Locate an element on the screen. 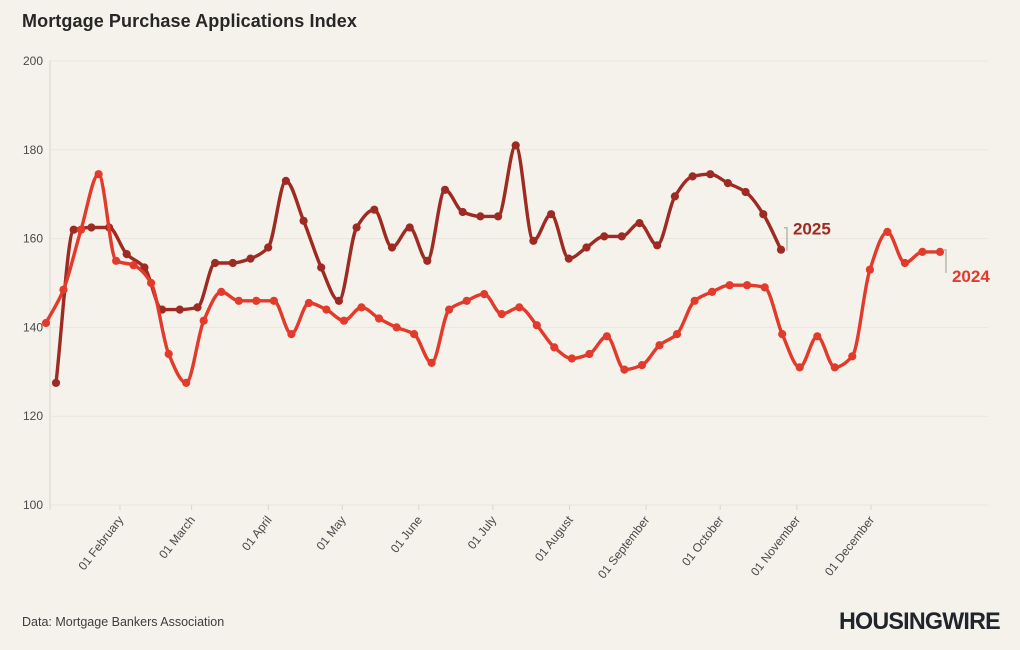  y-axis-label: 100 is located at coordinates (33, 505).